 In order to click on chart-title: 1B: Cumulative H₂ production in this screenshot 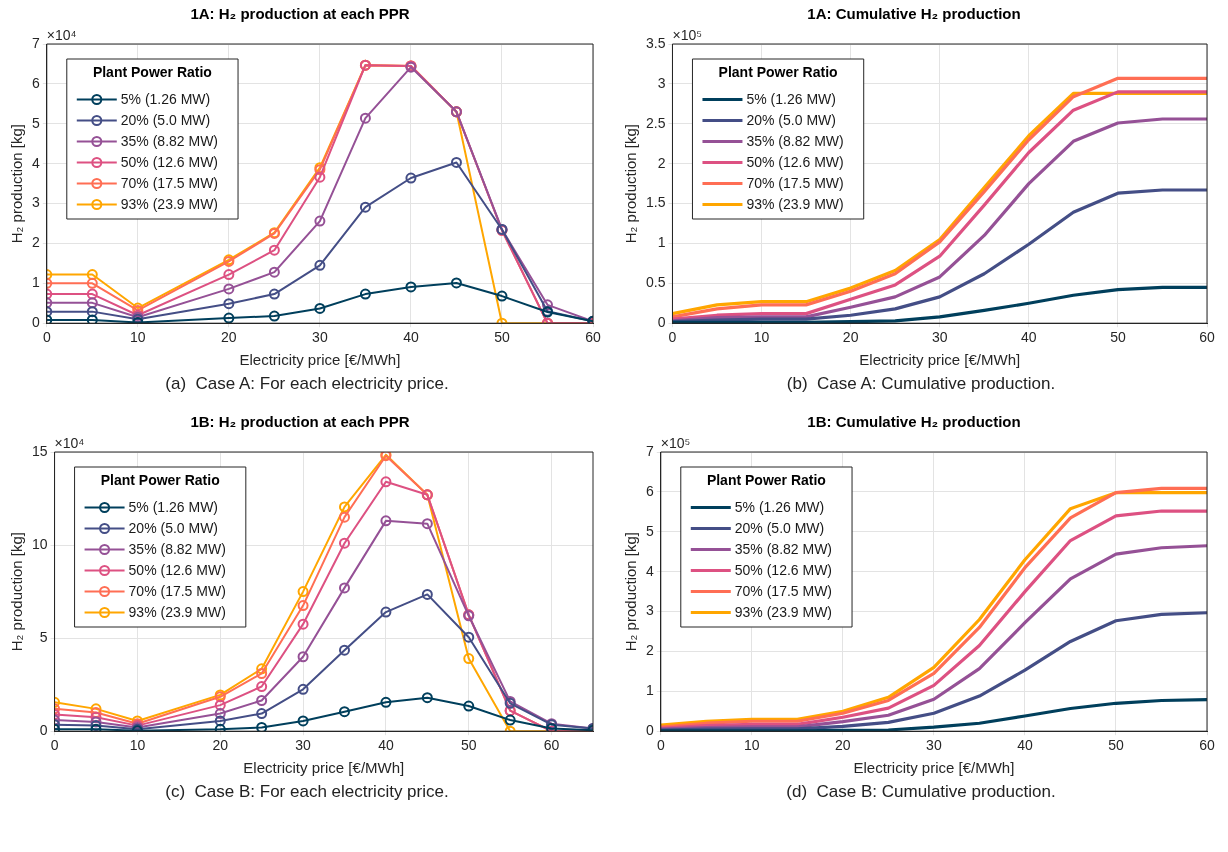, I will do `click(914, 422)`.